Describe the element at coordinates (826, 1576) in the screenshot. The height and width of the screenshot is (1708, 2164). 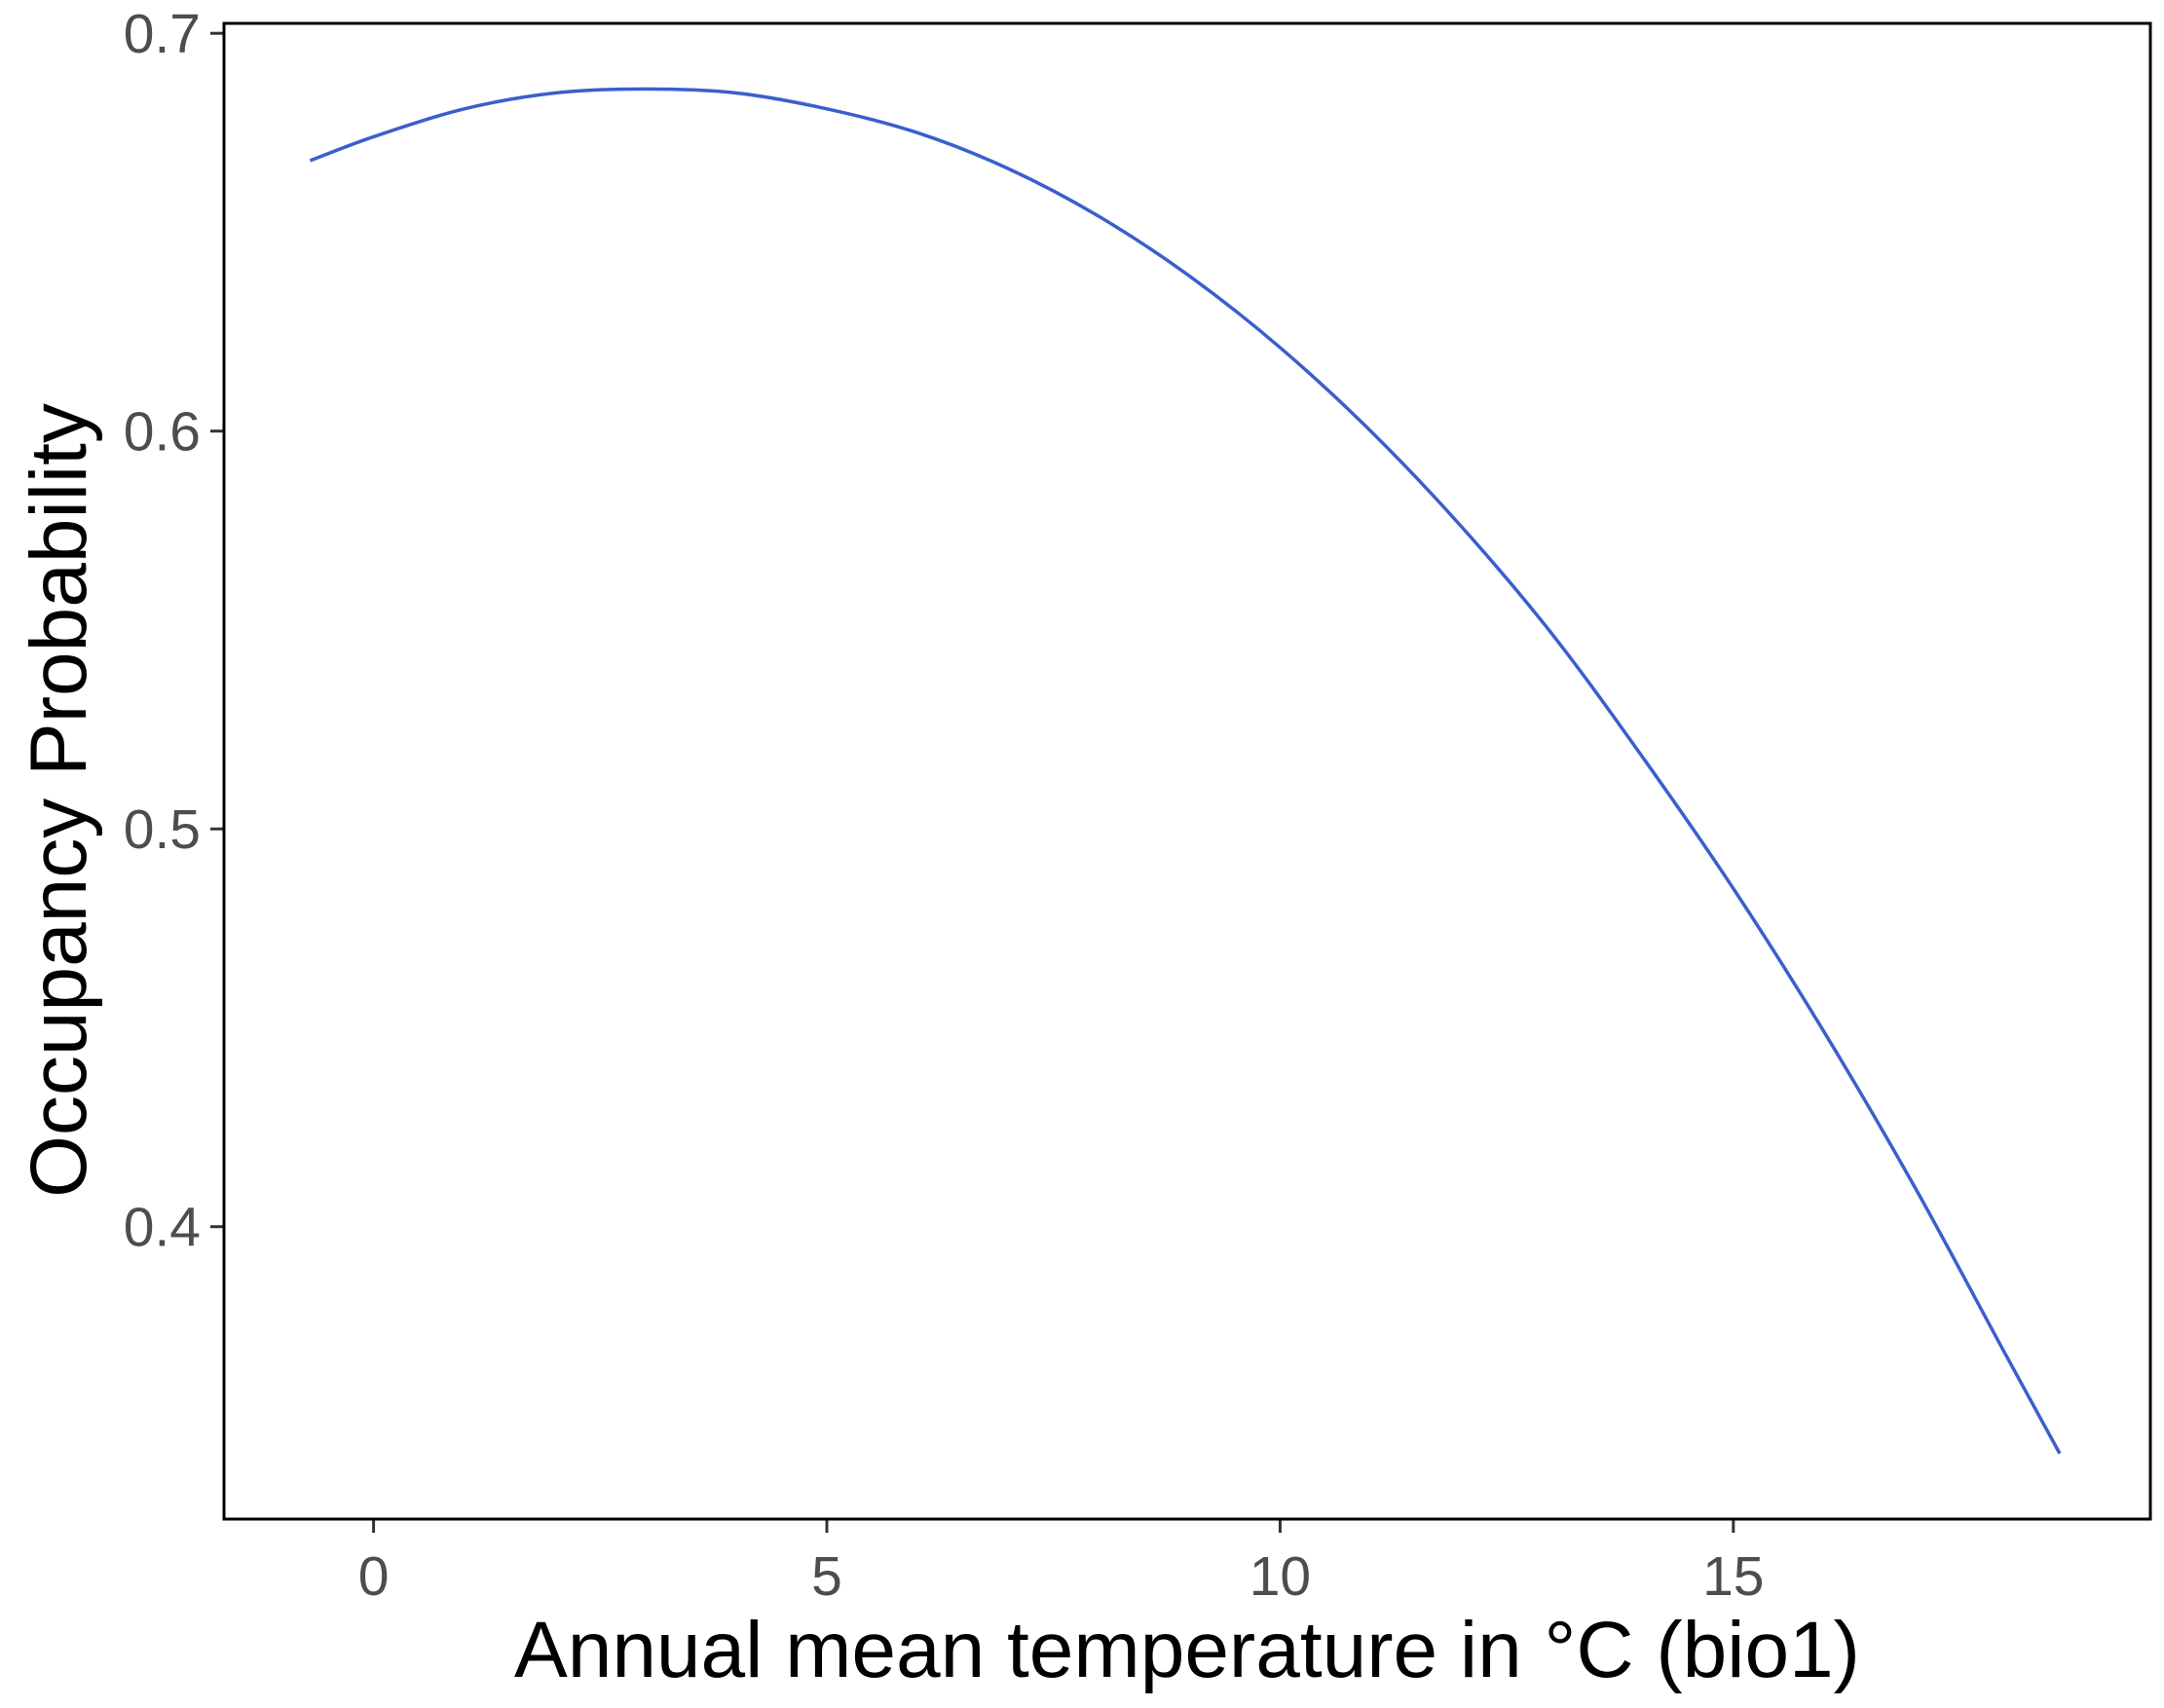
I see `x-tick-label: 5` at that location.